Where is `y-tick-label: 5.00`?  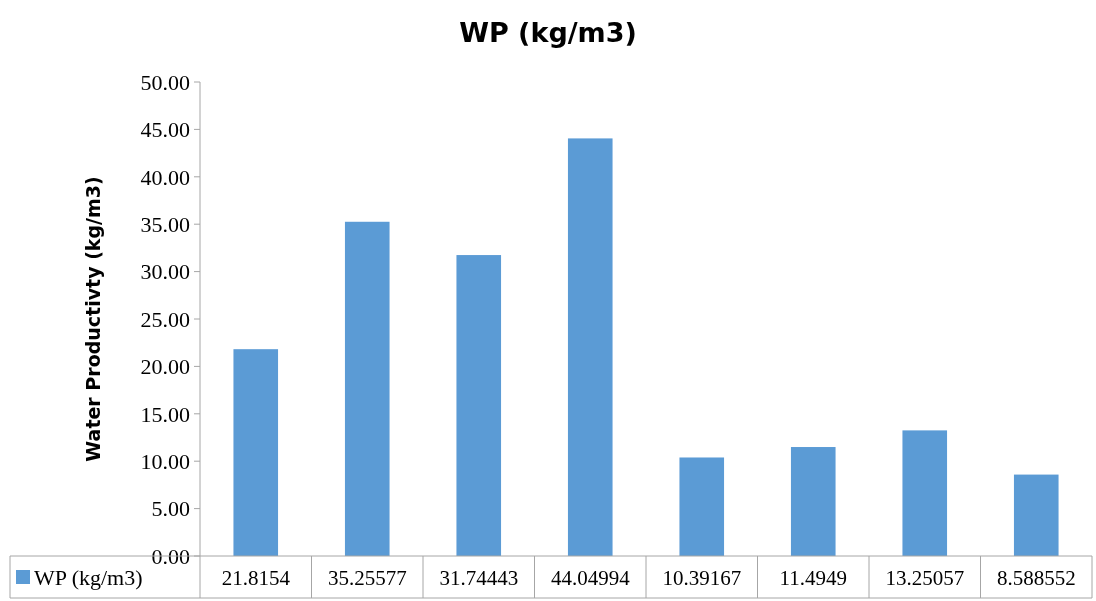
y-tick-label: 5.00 is located at coordinates (170, 509).